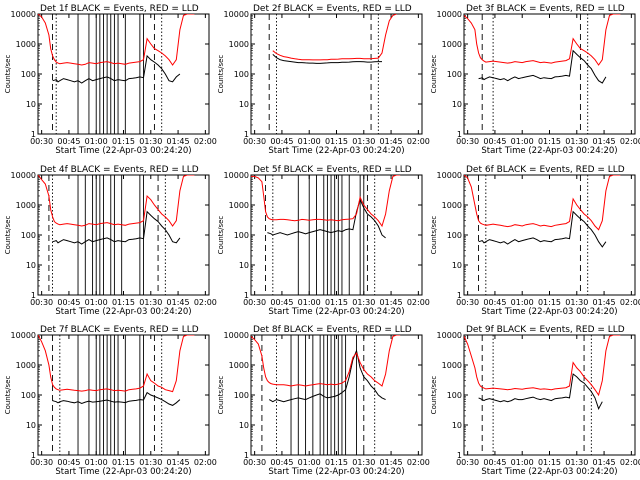 The height and width of the screenshot is (480, 640). Describe the element at coordinates (332, 9) in the screenshot. I see `panel-title: Det 2f BLACK = Events, RED = LLD` at that location.